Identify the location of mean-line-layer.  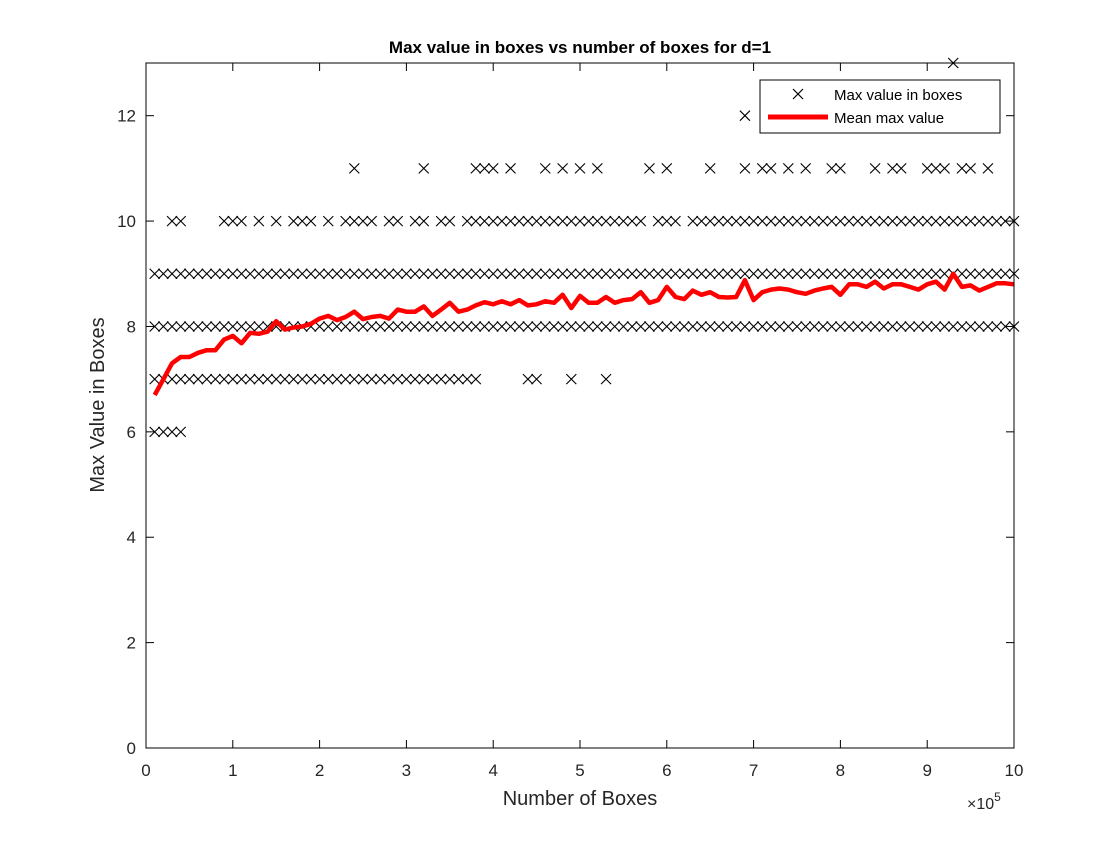
(583, 334).